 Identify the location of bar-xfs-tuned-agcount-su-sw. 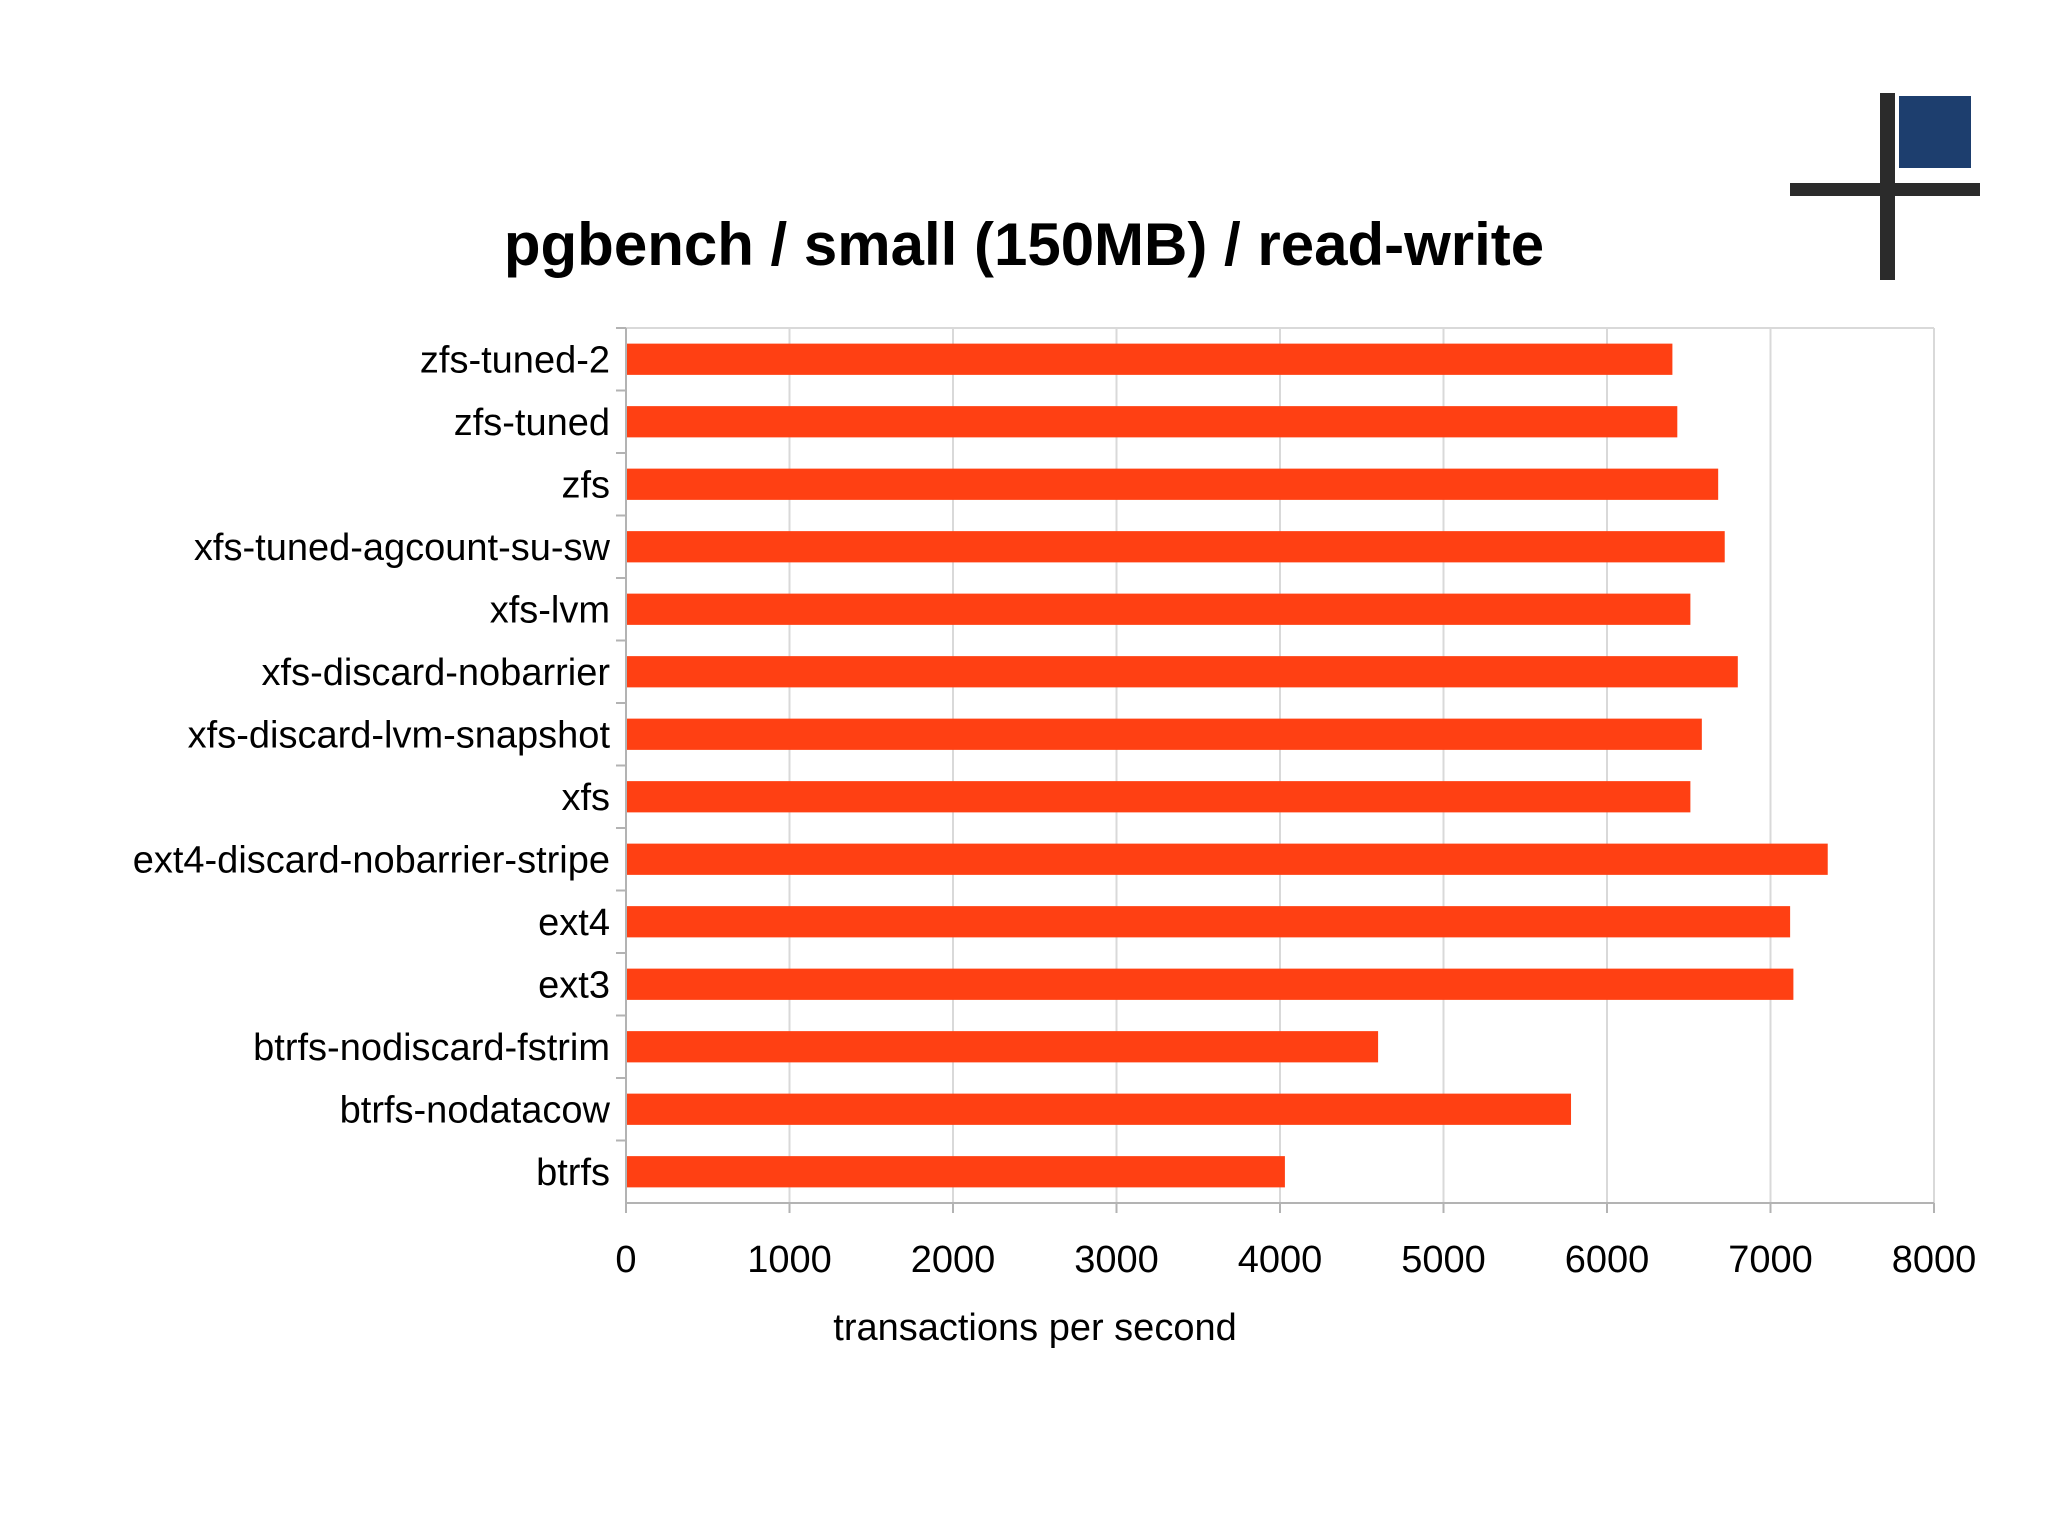
(1175, 547).